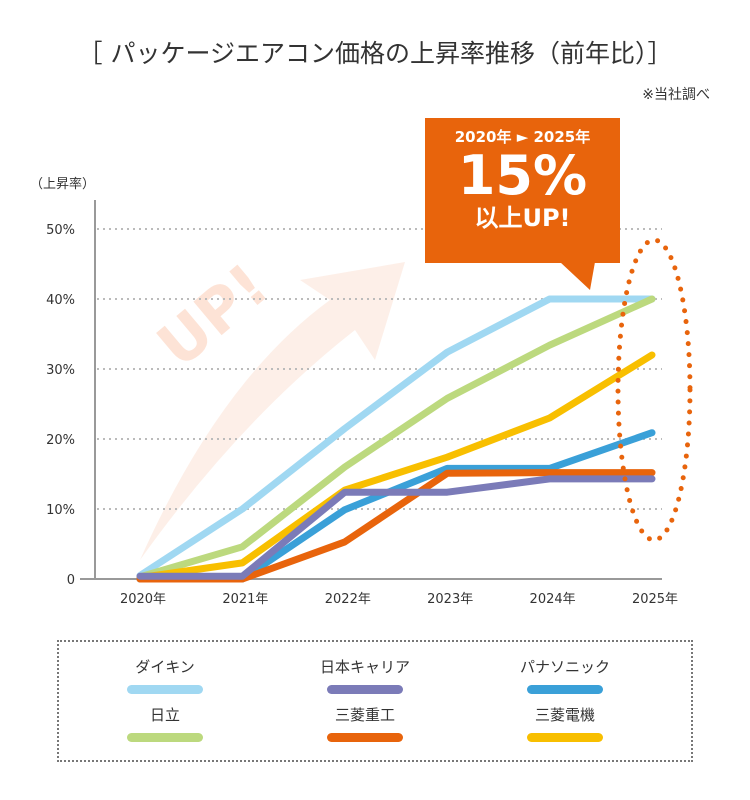  I want to click on callout-box: 2020年 ► 2025年 15% 以上UP!, so click(522, 190).